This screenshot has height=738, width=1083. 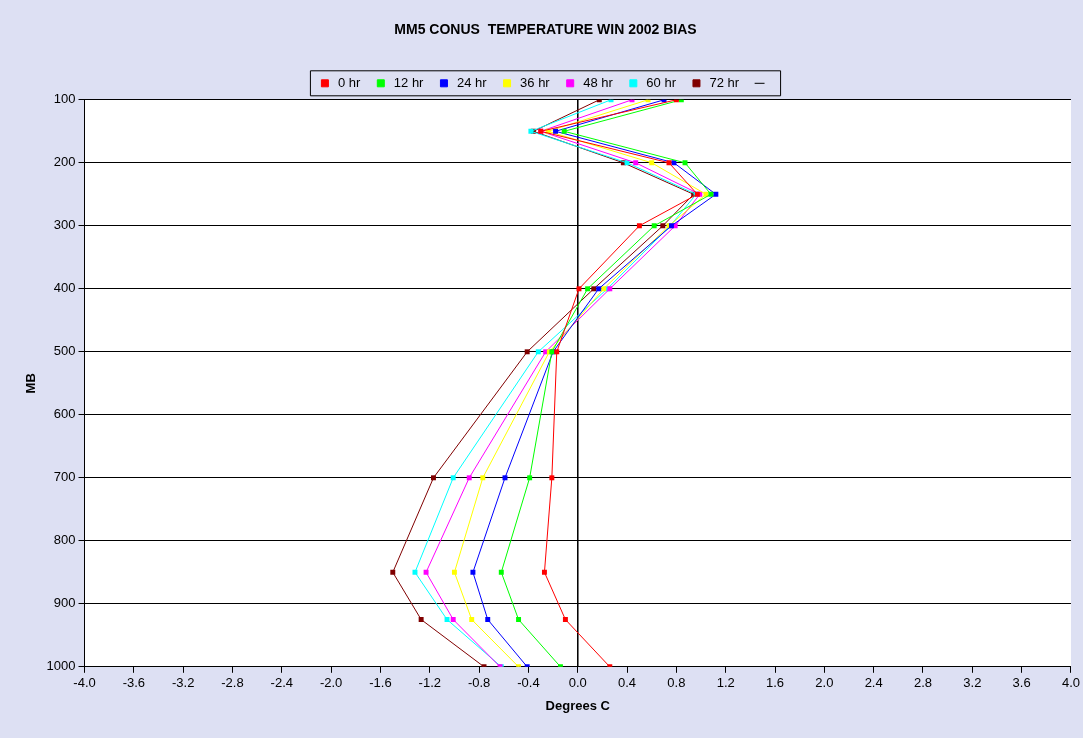 I want to click on chart-title: MM5 CONUS TEMPERATURE WIN 2002 BIAS, so click(x=545, y=29).